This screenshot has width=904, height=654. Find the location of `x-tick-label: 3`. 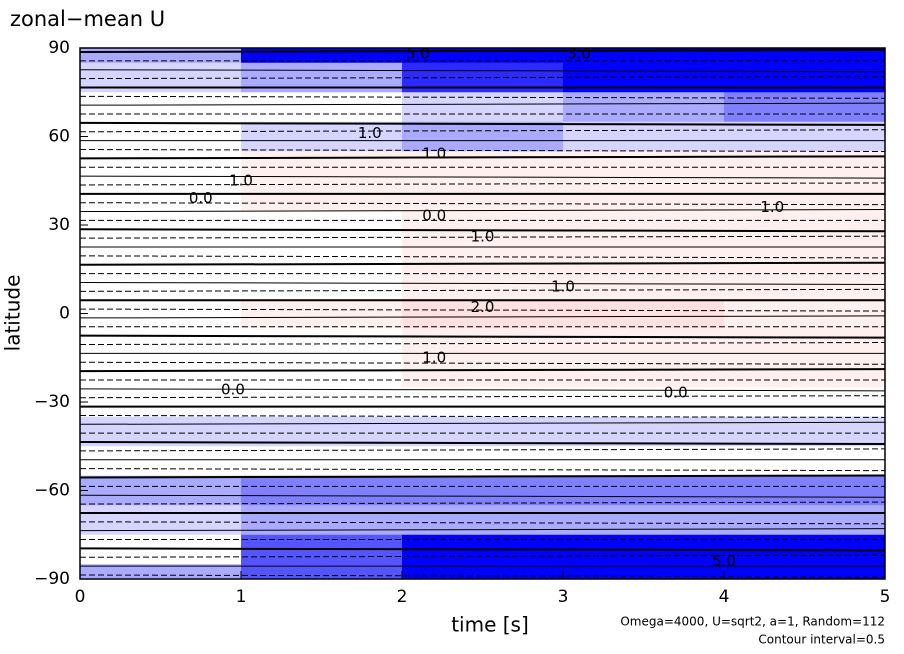

x-tick-label: 3 is located at coordinates (563, 597).